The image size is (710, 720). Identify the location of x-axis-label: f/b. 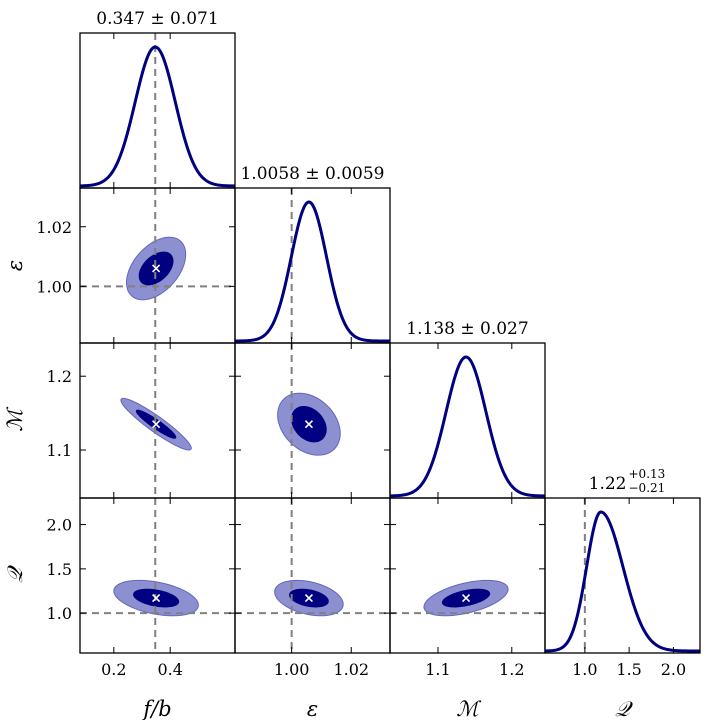
(156, 708).